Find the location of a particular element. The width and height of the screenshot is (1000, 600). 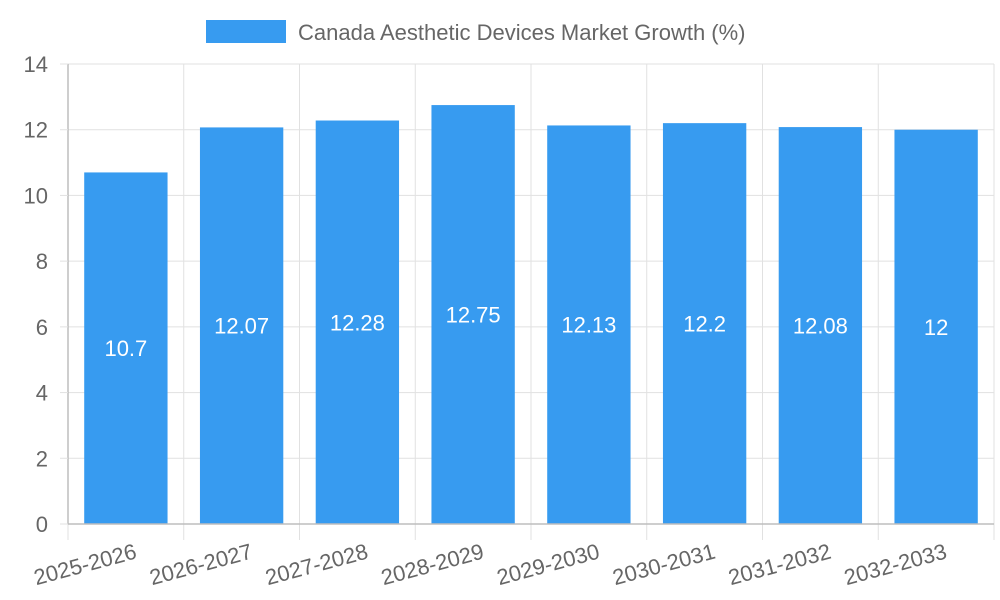

y-tick-label: 14 is located at coordinates (36, 64).